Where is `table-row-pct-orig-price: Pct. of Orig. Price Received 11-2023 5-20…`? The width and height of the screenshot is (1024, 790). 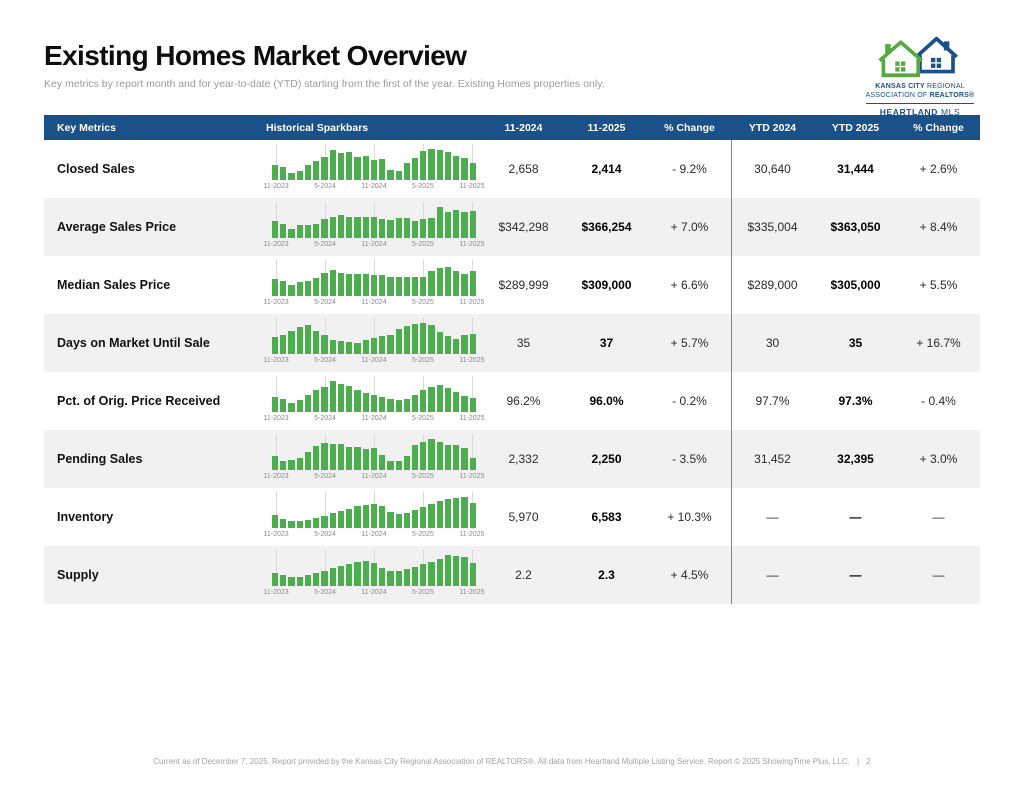
table-row-pct-orig-price: Pct. of Orig. Price Received 11-2023 5-20… is located at coordinates (512, 401).